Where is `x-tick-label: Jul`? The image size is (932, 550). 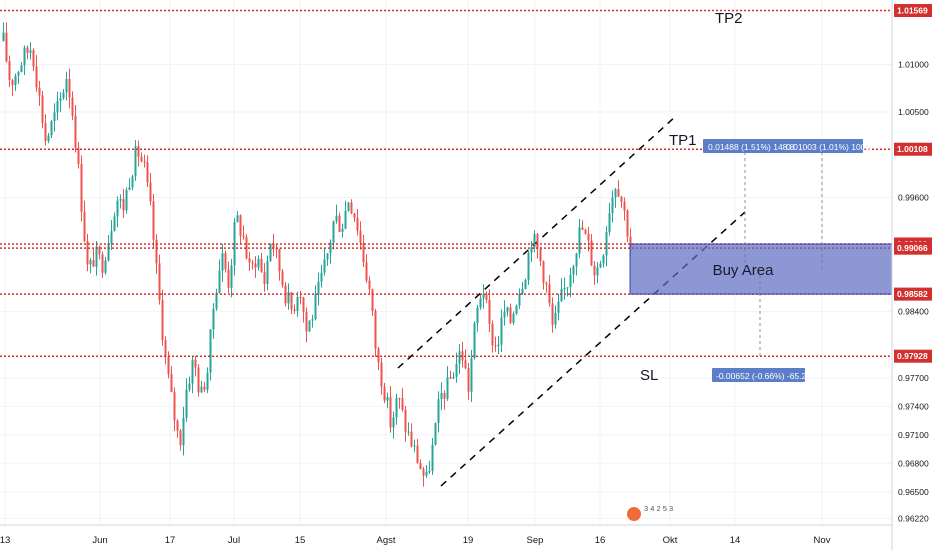 x-tick-label: Jul is located at coordinates (234, 540).